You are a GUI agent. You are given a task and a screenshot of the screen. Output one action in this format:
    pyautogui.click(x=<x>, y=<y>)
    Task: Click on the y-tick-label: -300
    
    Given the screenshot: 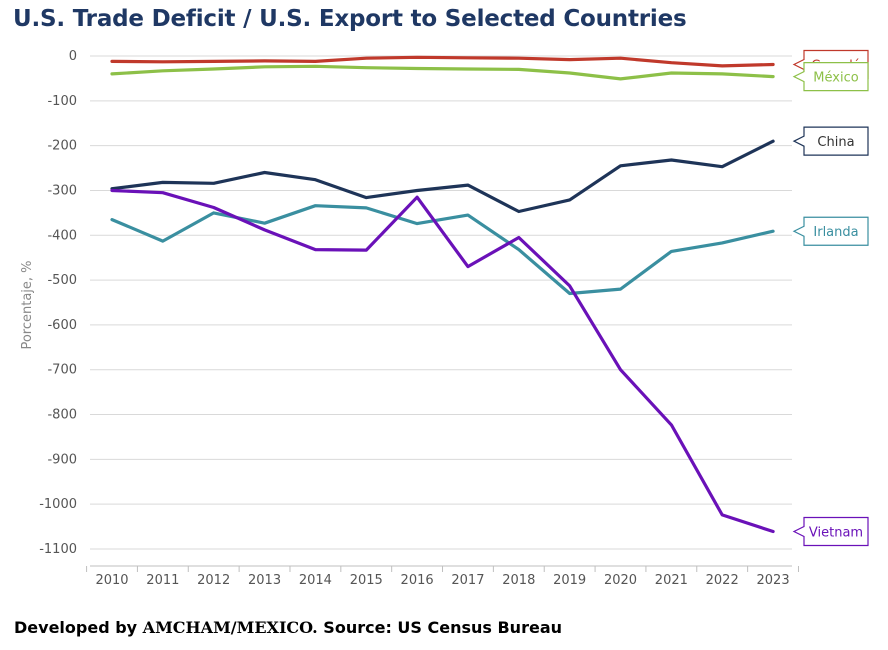 What is the action you would take?
    pyautogui.click(x=62, y=190)
    